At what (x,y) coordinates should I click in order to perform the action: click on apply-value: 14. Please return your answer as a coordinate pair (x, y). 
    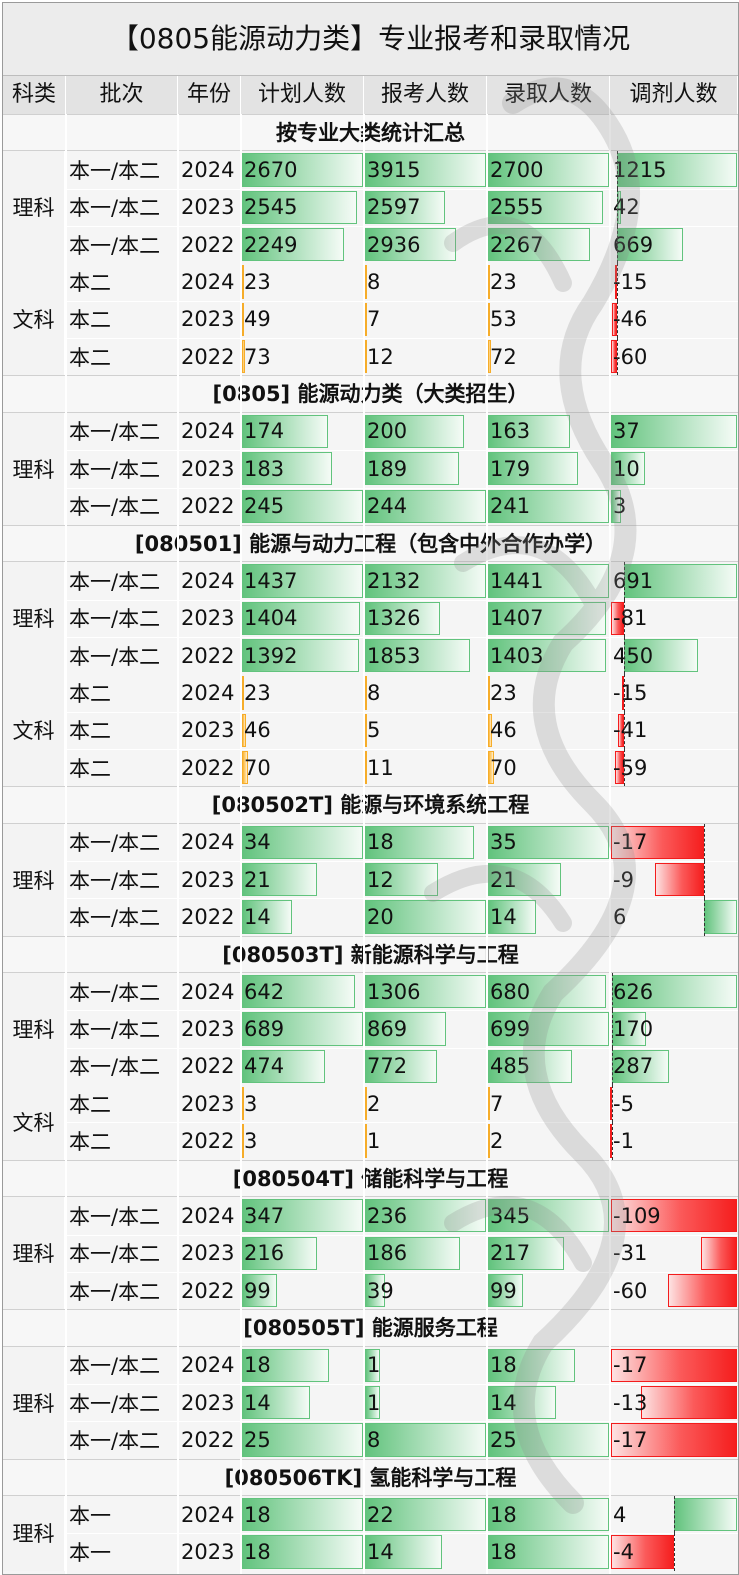
    Looking at the image, I should click on (380, 1551).